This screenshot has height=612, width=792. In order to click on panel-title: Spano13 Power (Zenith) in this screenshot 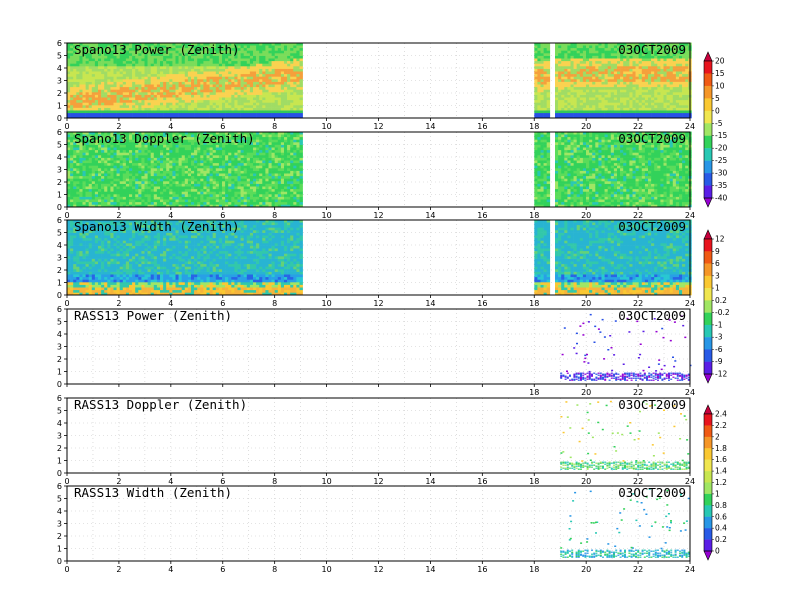, I will do `click(157, 49)`.